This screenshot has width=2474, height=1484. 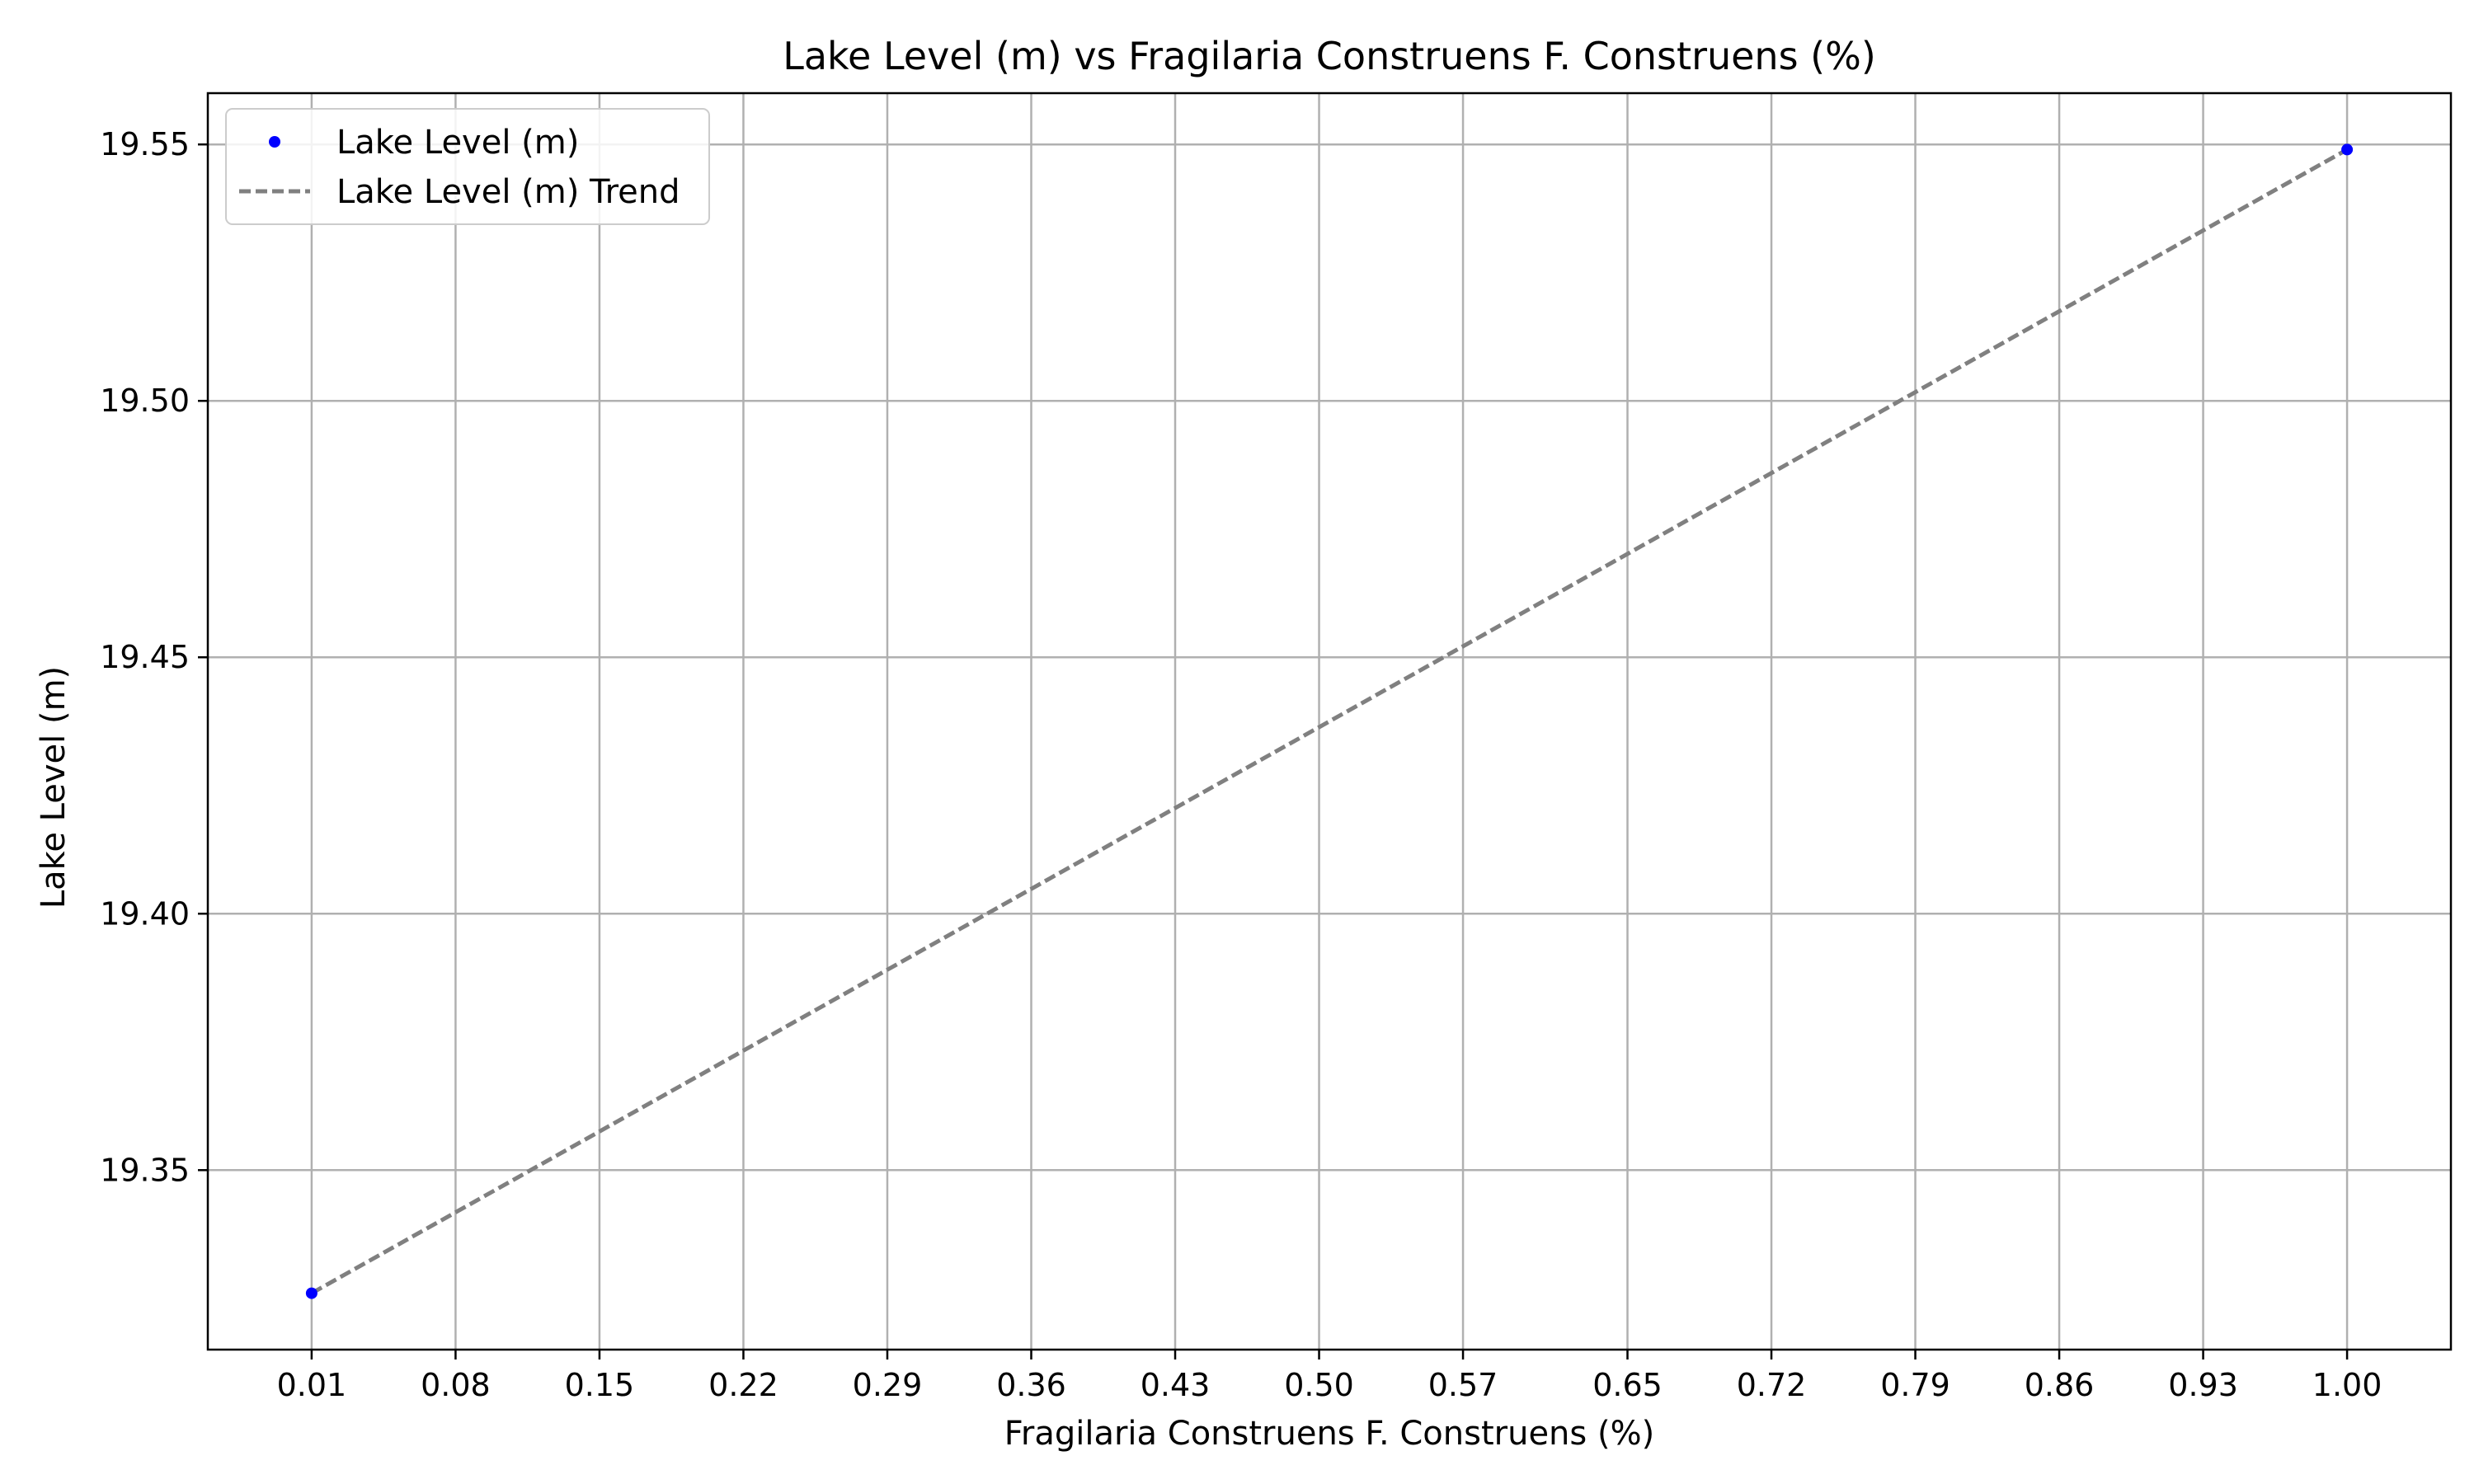 What do you see at coordinates (888, 1385) in the screenshot?
I see `x-tick-label: 0.29` at bounding box center [888, 1385].